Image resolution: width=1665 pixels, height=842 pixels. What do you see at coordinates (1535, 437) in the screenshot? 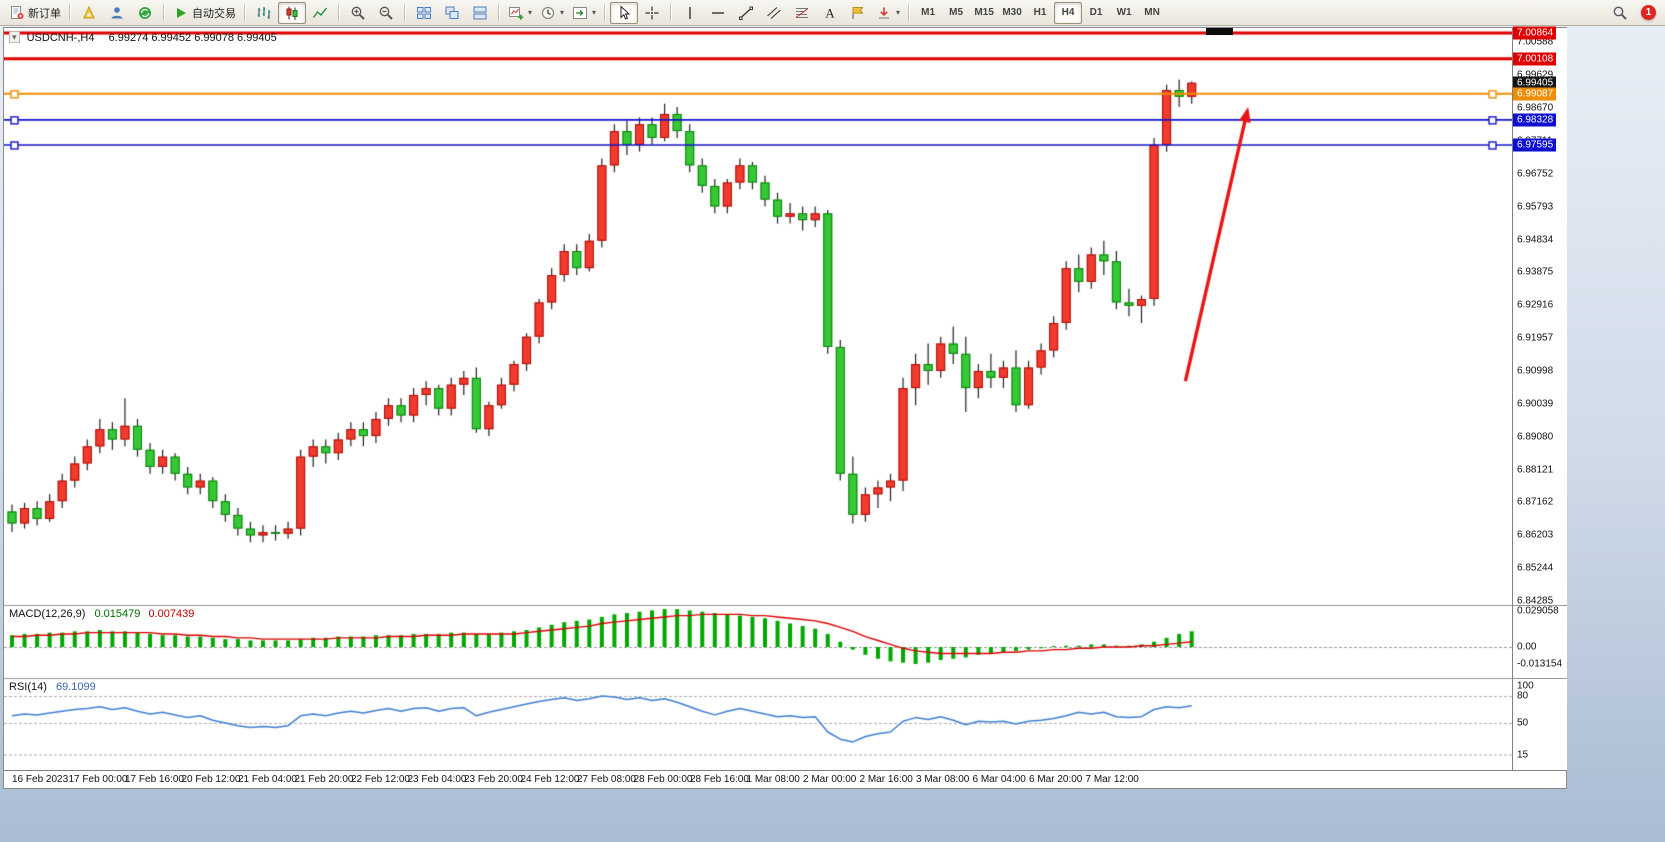
I see `price-axis-label: 6.89080` at bounding box center [1535, 437].